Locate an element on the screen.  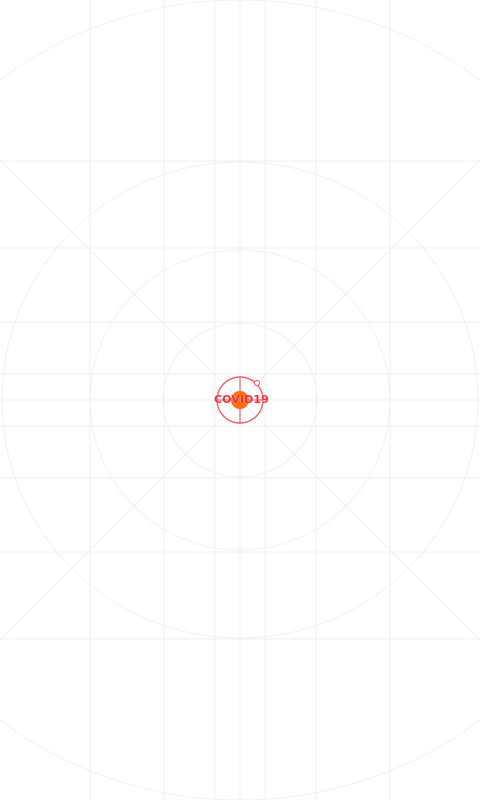
target-crosshair-icon is located at coordinates (240, 400).